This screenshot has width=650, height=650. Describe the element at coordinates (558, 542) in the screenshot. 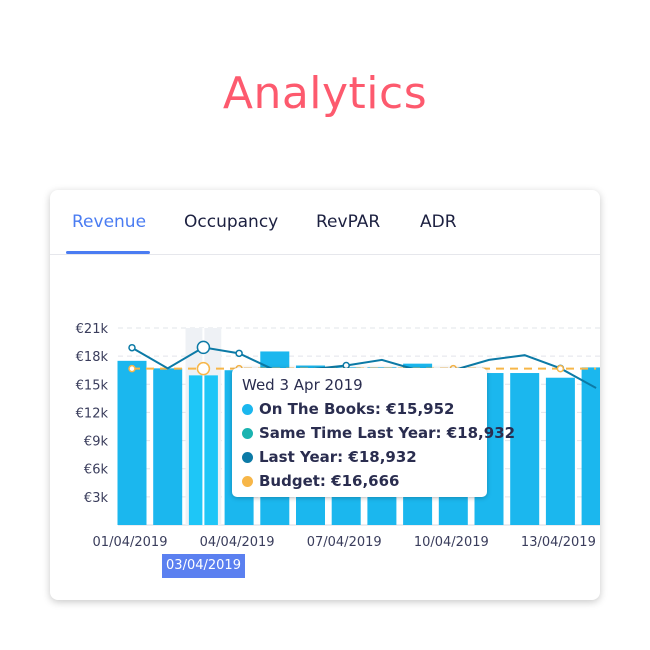

I see `x-tick-label: 13/04/2019` at that location.